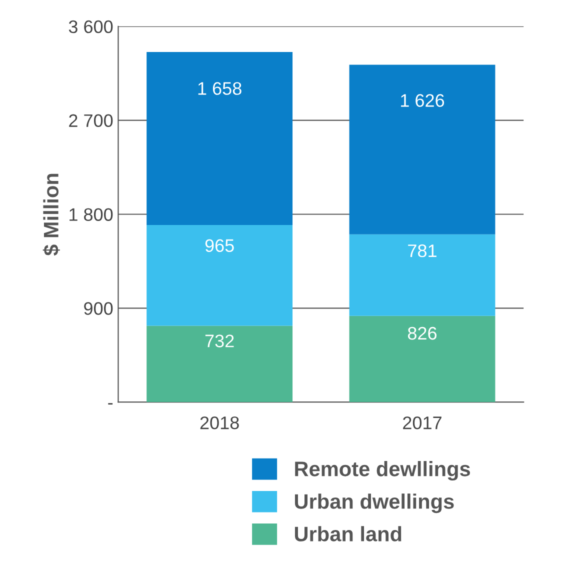 The image size is (563, 587). Describe the element at coordinates (348, 534) in the screenshot. I see `legend-label: Urban land` at that location.